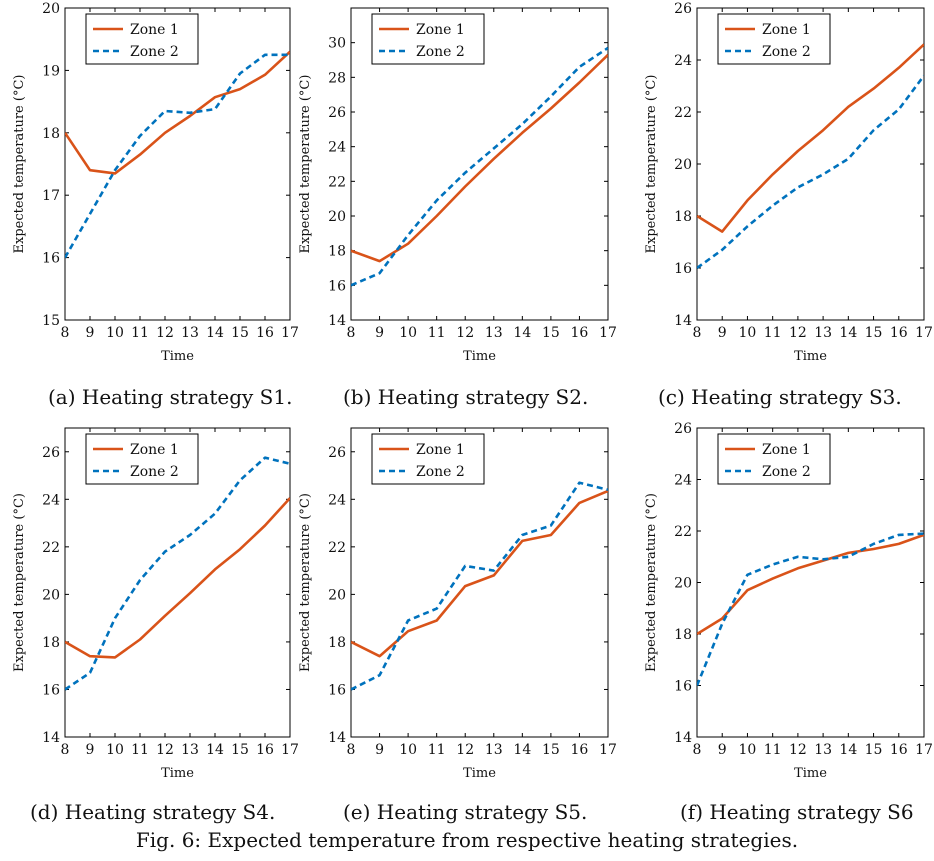  Describe the element at coordinates (351, 333) in the screenshot. I see `x-tick-label-b: 8` at that location.